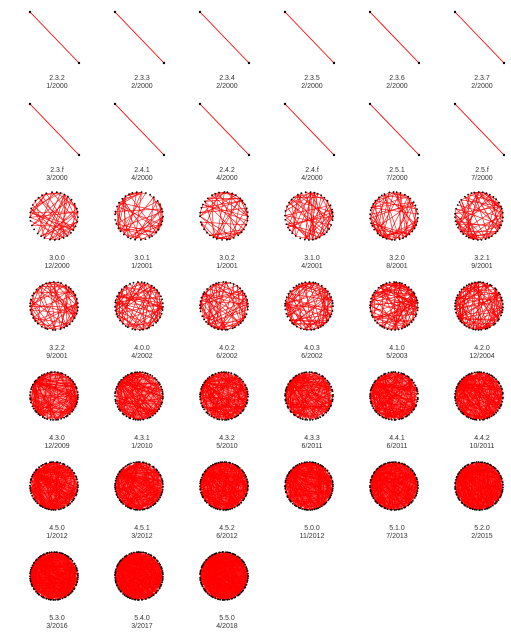 Image resolution: width=511 pixels, height=636 pixels. What do you see at coordinates (312, 439) in the screenshot?
I see `version-label: 4.3.3` at bounding box center [312, 439].